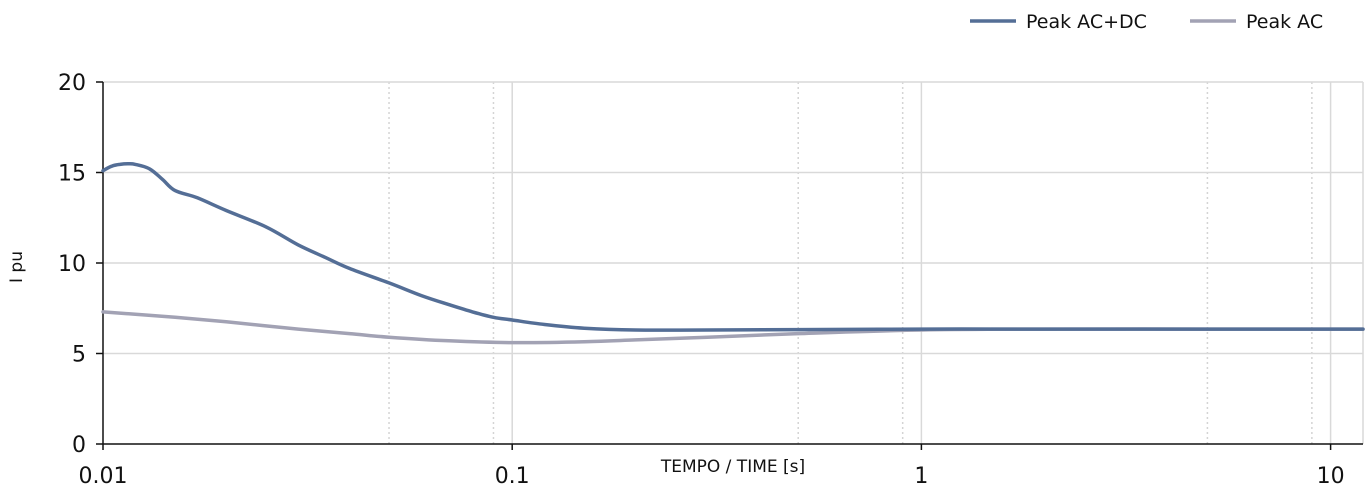 The height and width of the screenshot is (491, 1368). Describe the element at coordinates (921, 476) in the screenshot. I see `x-tick-label: 1` at that location.